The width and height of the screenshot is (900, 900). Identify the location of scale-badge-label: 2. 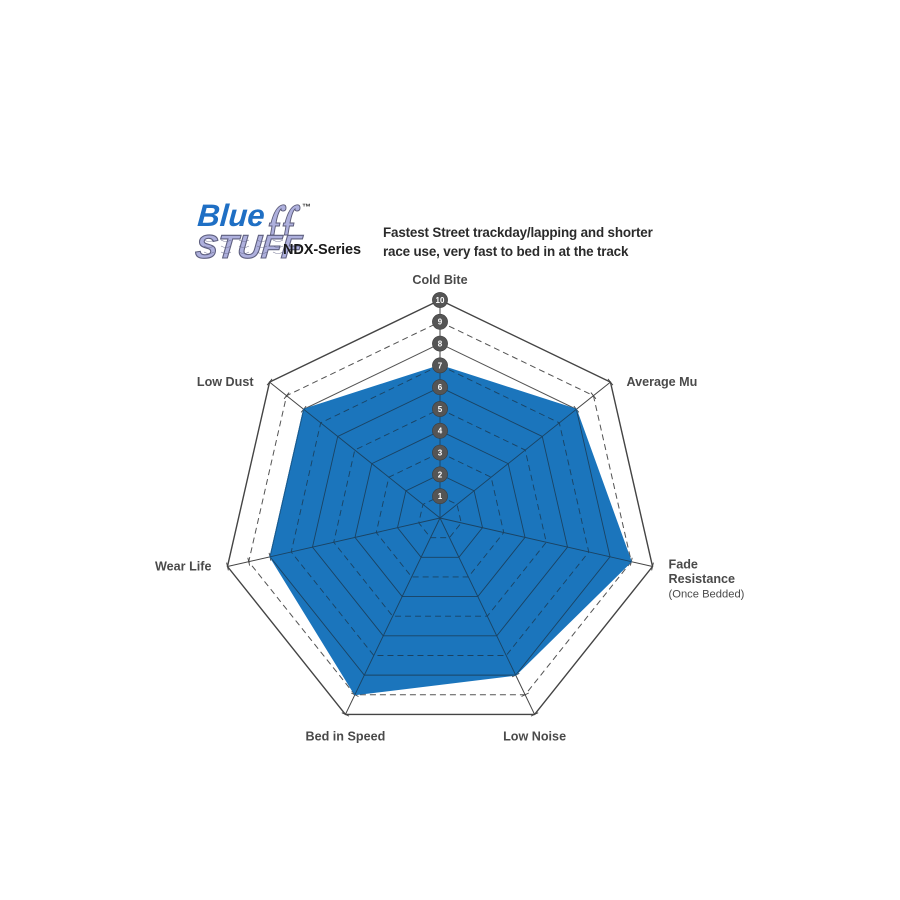
(440, 474).